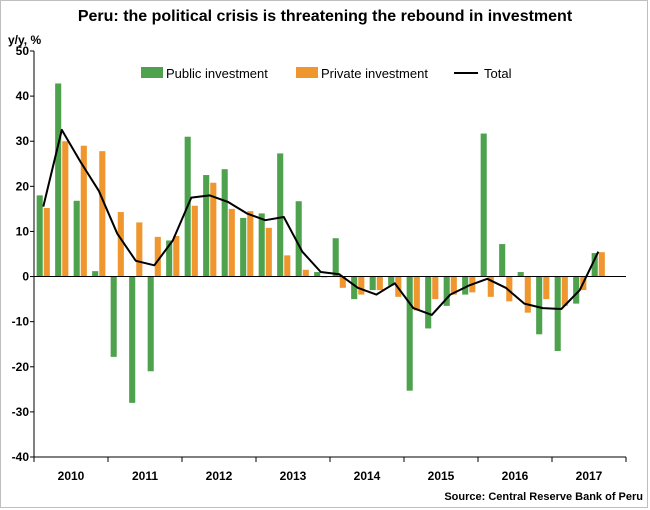 The image size is (650, 510). Describe the element at coordinates (145, 476) in the screenshot. I see `x-year-label: 2011` at that location.